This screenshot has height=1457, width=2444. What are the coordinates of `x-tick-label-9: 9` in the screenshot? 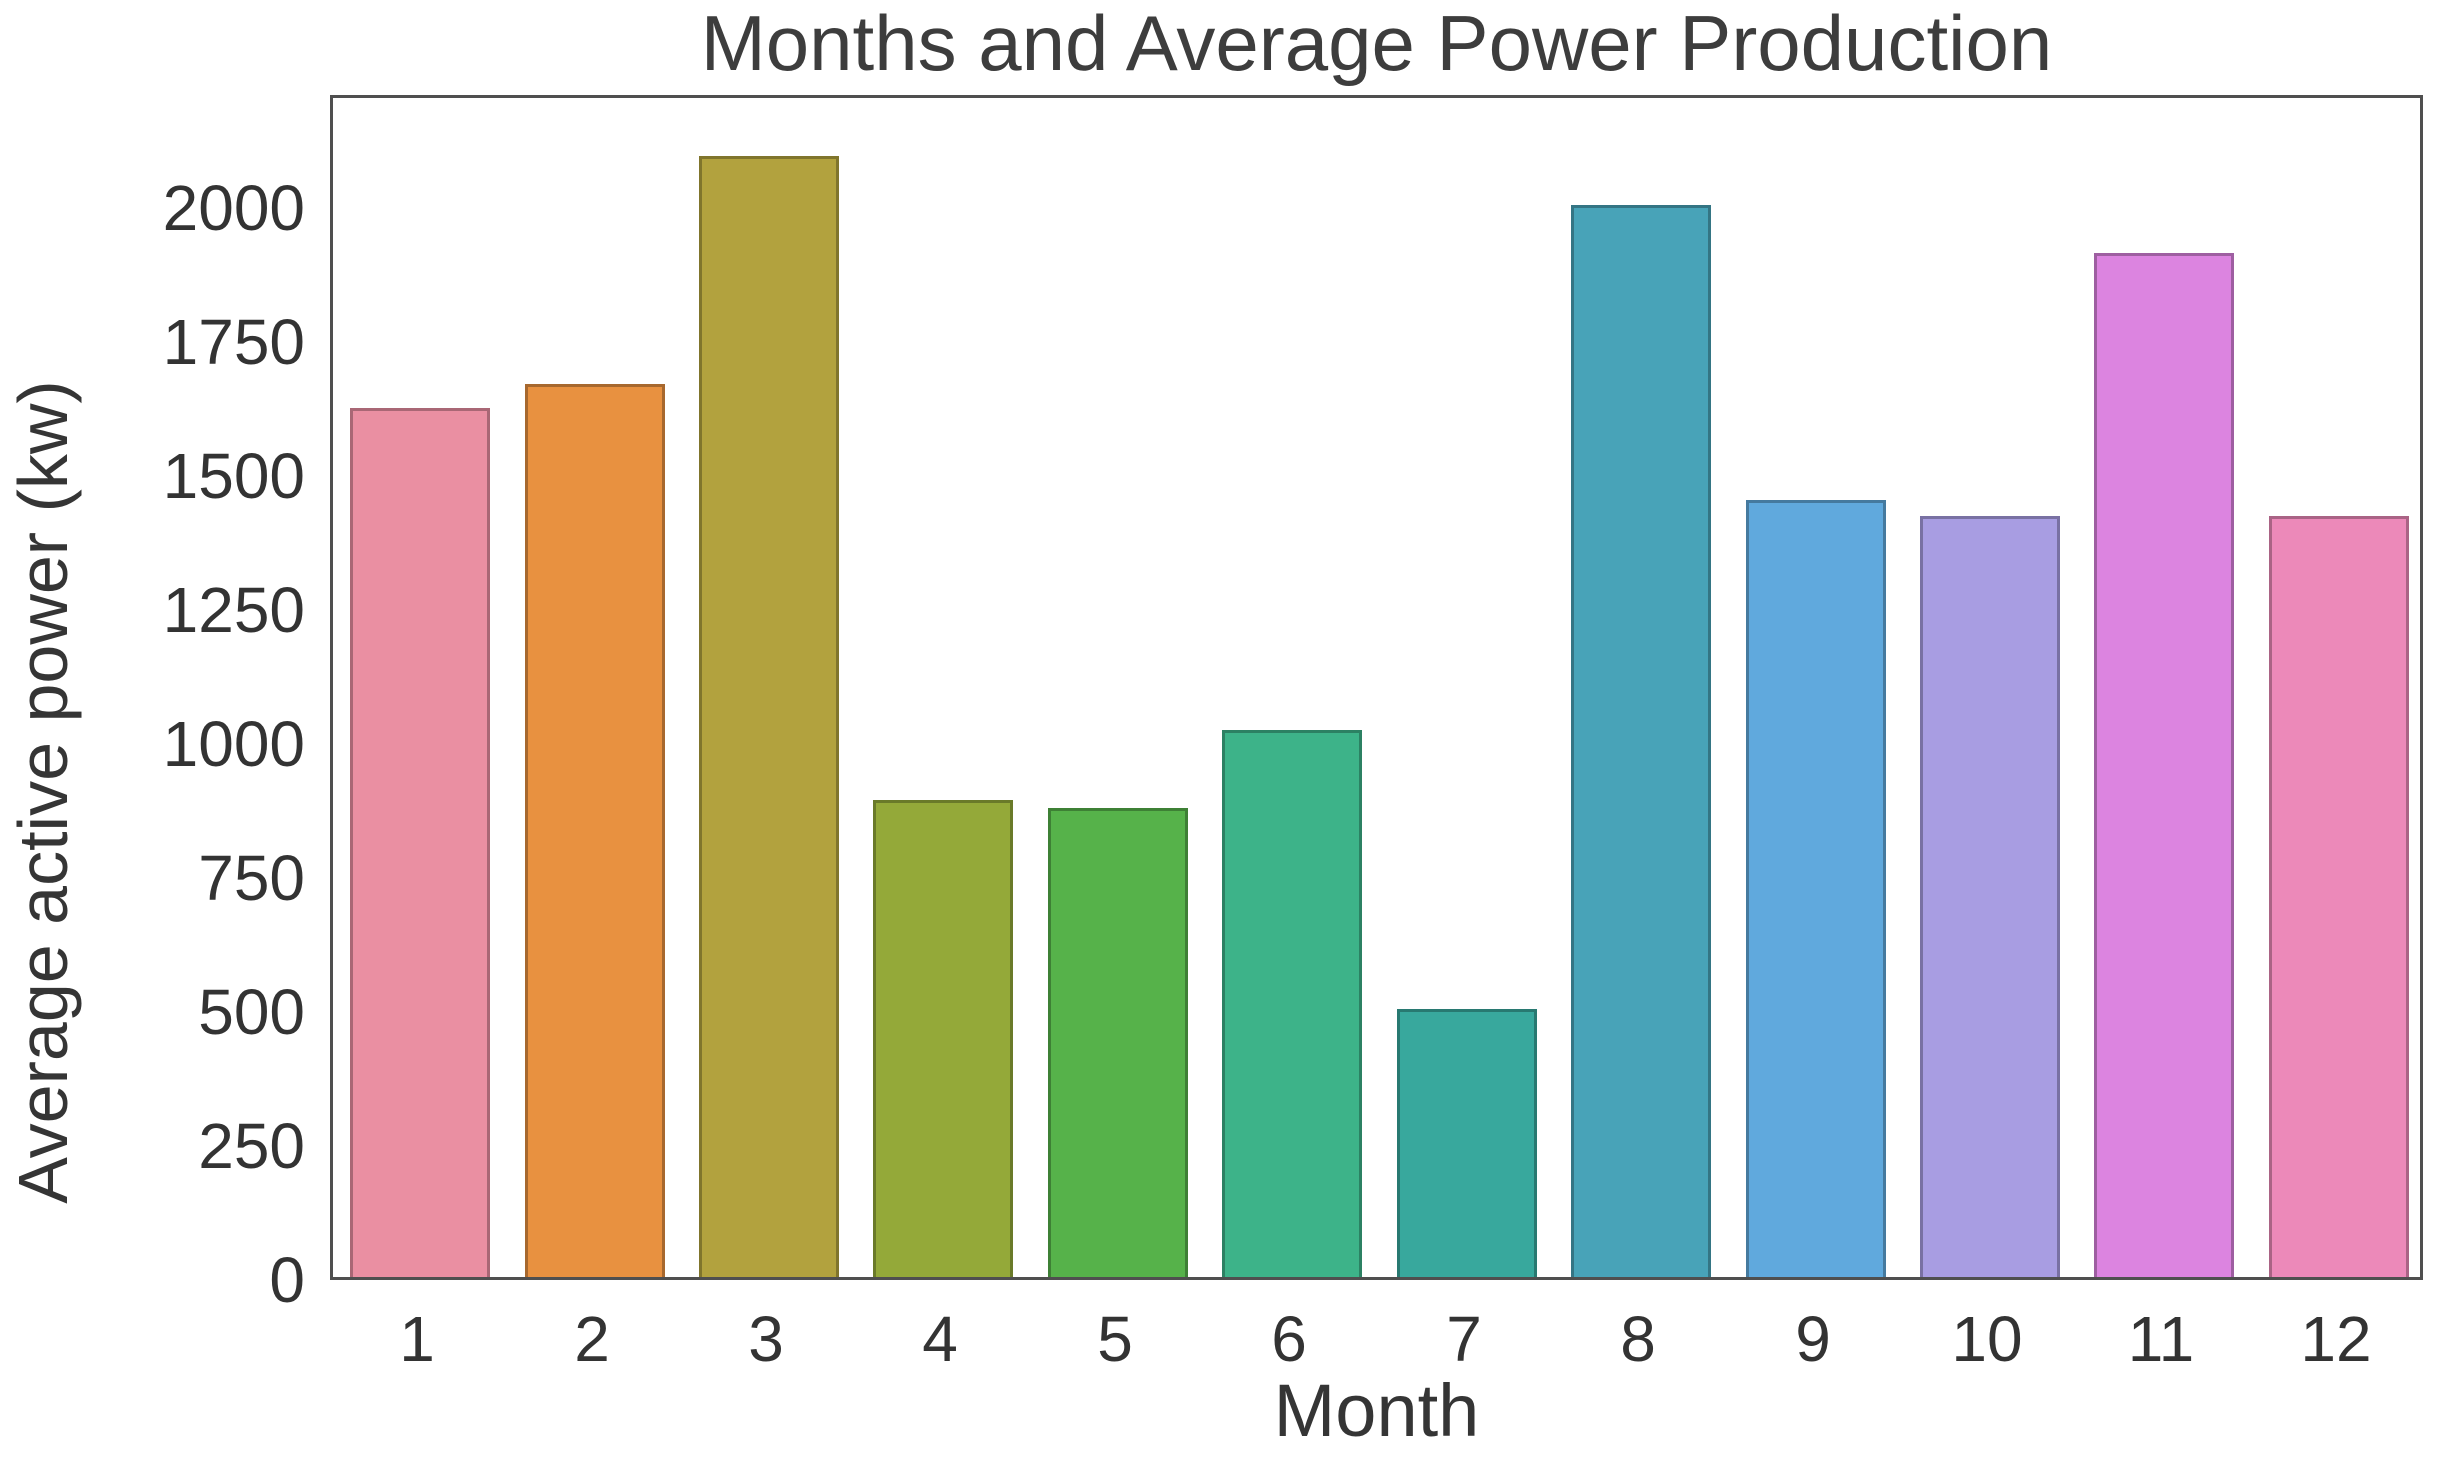 It's located at (1813, 1339).